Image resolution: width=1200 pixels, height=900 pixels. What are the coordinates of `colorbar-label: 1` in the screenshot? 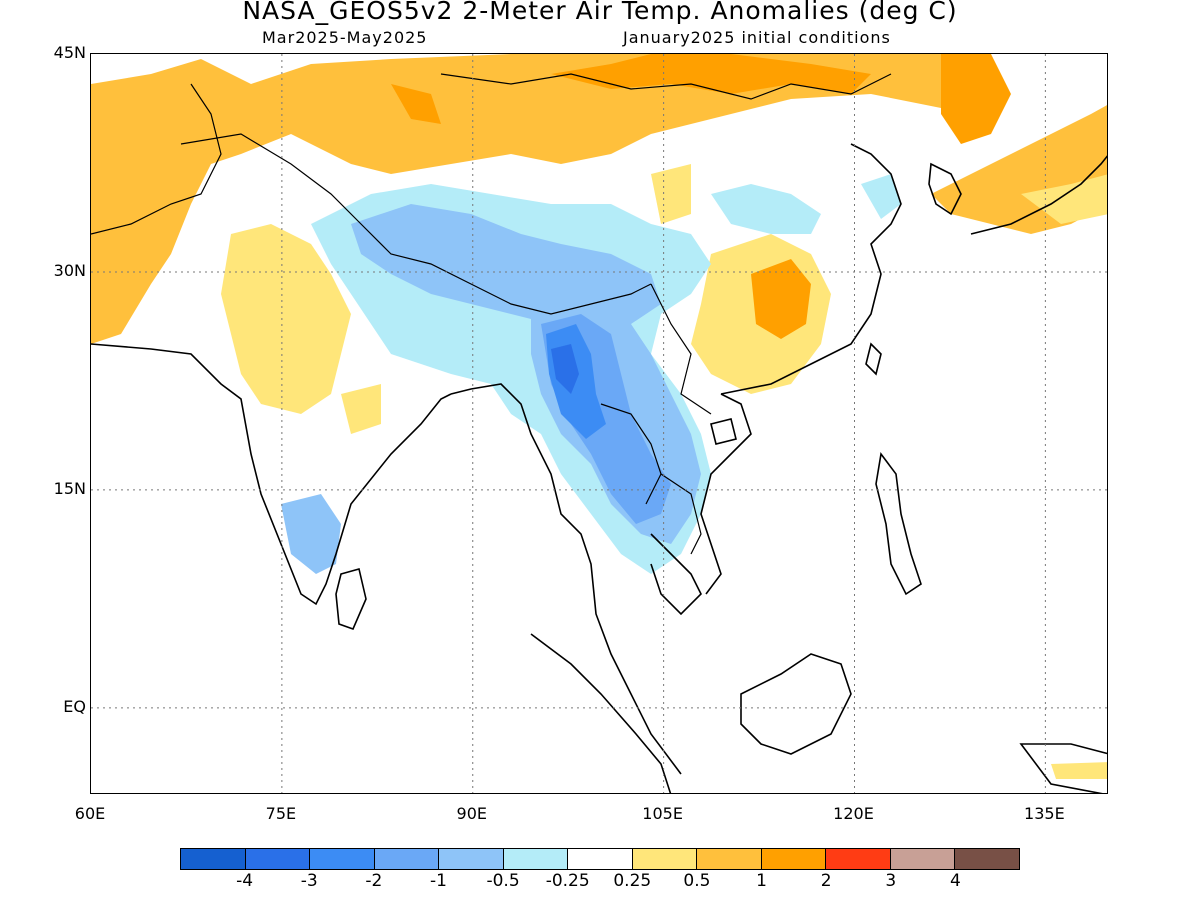 It's located at (761, 881).